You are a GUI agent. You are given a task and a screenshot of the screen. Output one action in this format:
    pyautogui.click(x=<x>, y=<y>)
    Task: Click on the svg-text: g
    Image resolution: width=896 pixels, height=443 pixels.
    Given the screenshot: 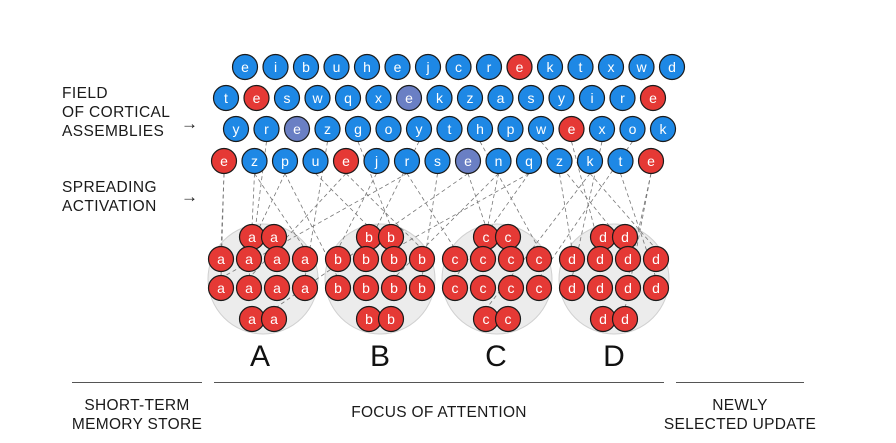 What is the action you would take?
    pyautogui.click(x=358, y=129)
    